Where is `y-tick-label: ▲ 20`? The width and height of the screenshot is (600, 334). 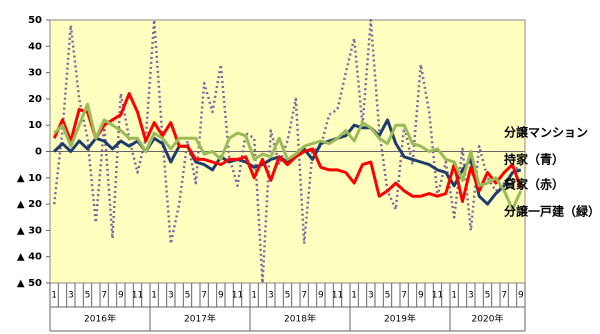 y-tick-label: ▲ 20 is located at coordinates (29, 204).